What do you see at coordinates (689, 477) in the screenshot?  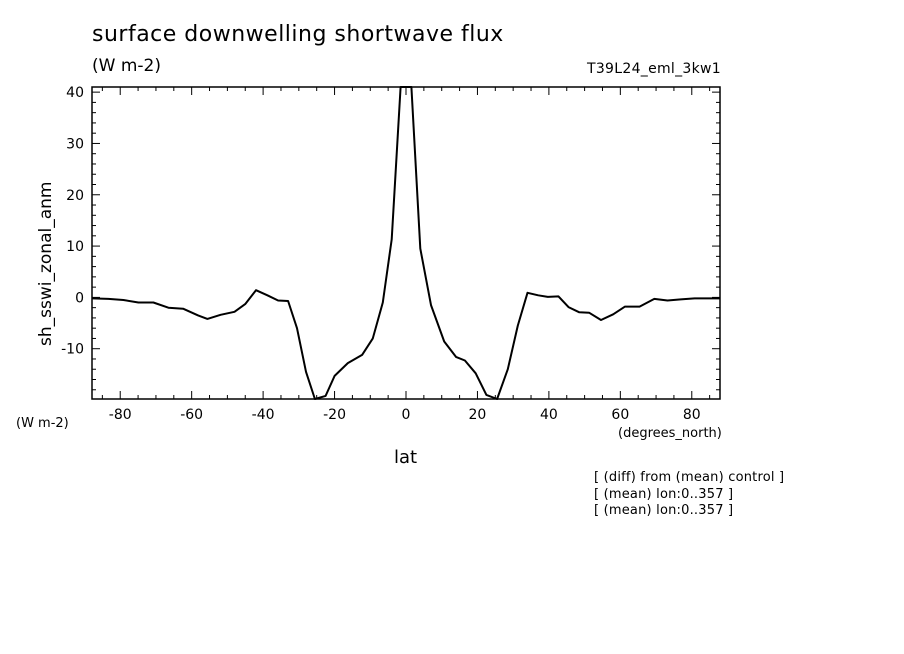 I see `note-line-1: [ (diff) from (mean) control ]` at bounding box center [689, 477].